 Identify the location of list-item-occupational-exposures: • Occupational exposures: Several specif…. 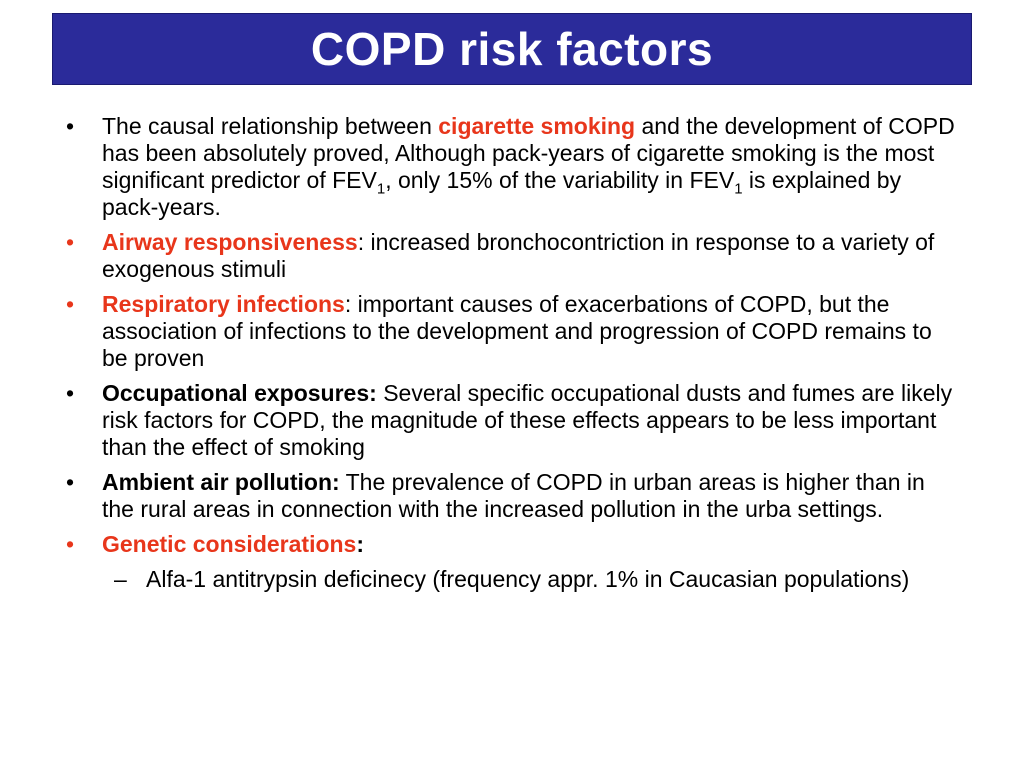
(510, 420).